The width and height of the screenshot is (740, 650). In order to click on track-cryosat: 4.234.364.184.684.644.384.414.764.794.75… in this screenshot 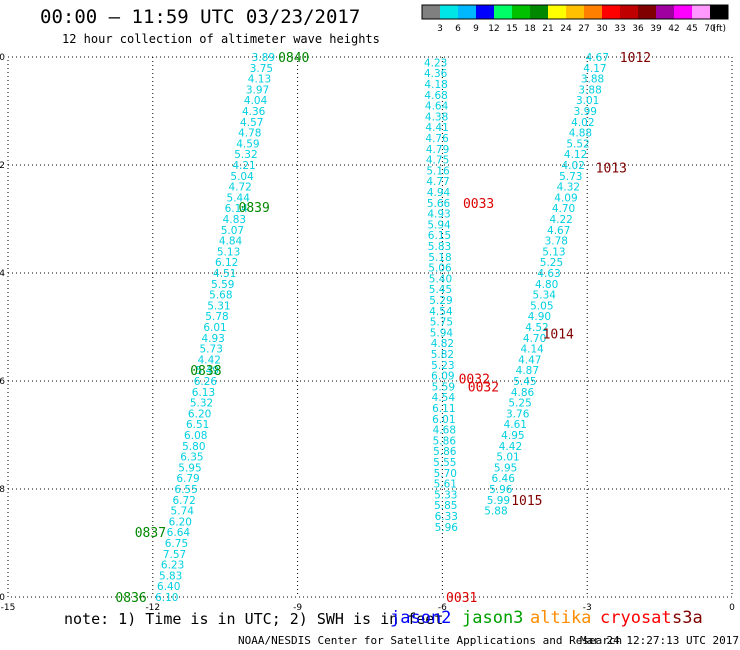, I will do `click(461, 331)`.